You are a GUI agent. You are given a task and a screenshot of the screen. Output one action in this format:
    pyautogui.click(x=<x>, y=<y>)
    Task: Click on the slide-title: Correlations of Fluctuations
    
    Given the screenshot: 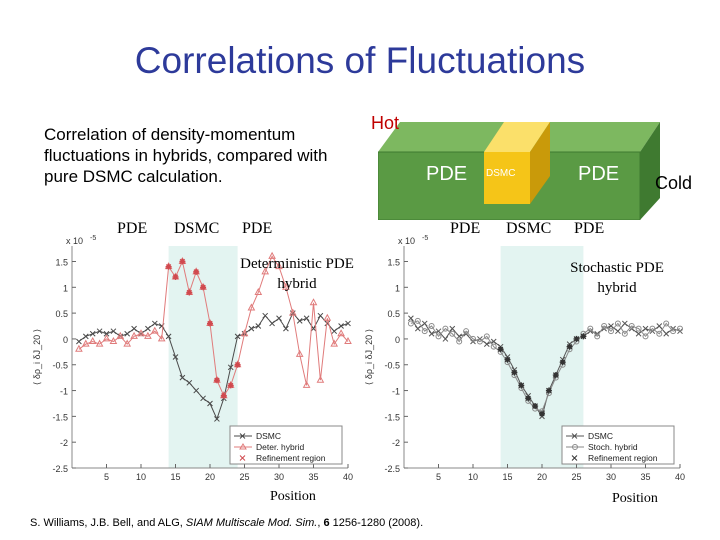 What is the action you would take?
    pyautogui.click(x=360, y=60)
    